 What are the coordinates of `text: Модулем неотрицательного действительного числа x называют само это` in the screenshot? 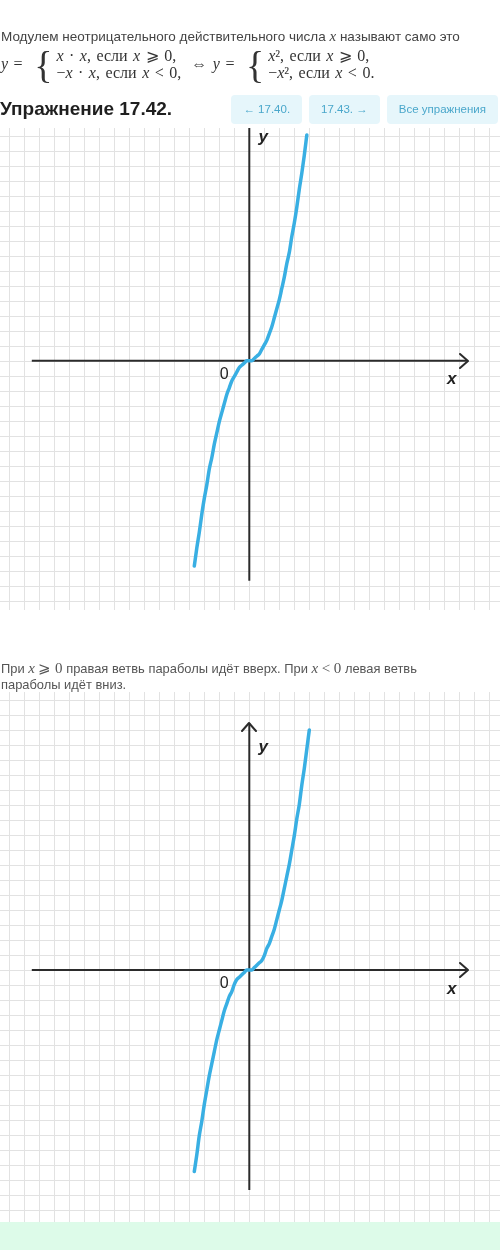 It's located at (230, 36).